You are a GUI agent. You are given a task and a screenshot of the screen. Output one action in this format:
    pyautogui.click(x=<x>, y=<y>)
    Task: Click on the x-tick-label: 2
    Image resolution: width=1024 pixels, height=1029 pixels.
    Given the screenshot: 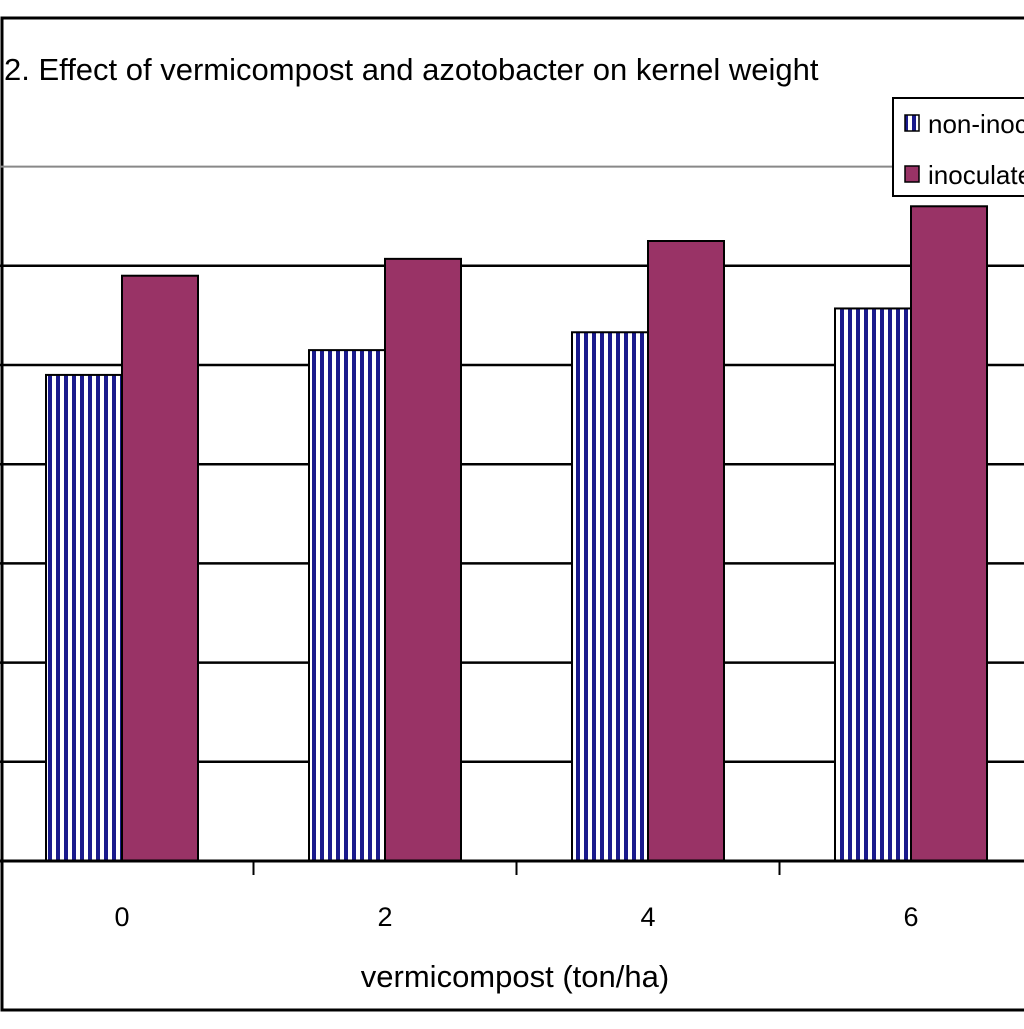 What is the action you would take?
    pyautogui.click(x=384, y=917)
    